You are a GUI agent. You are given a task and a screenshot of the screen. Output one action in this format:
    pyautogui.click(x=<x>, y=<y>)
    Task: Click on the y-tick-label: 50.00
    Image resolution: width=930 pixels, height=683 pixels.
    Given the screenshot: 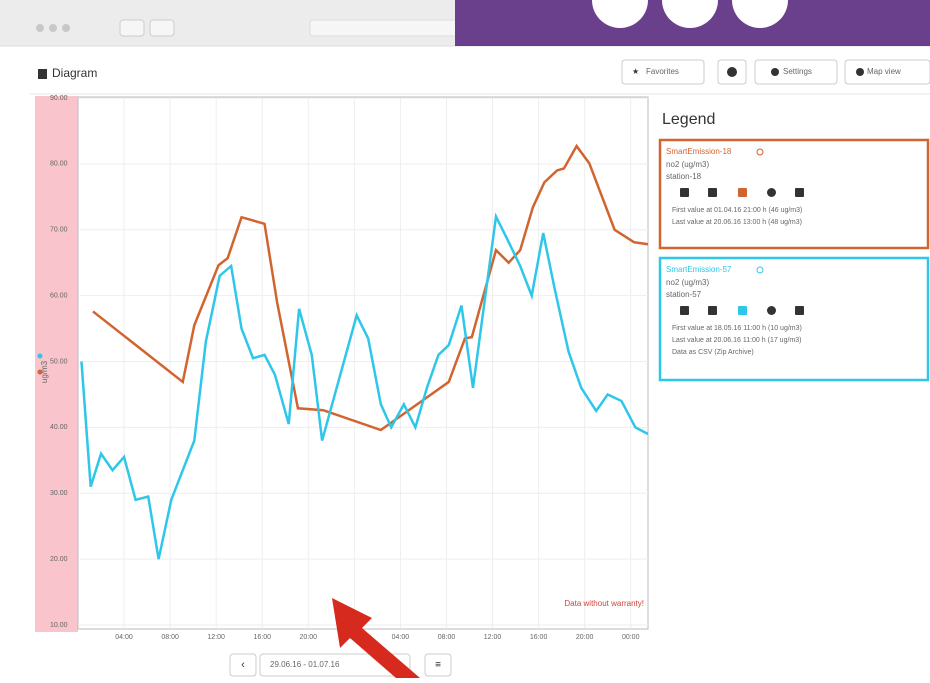 What is the action you would take?
    pyautogui.click(x=59, y=361)
    